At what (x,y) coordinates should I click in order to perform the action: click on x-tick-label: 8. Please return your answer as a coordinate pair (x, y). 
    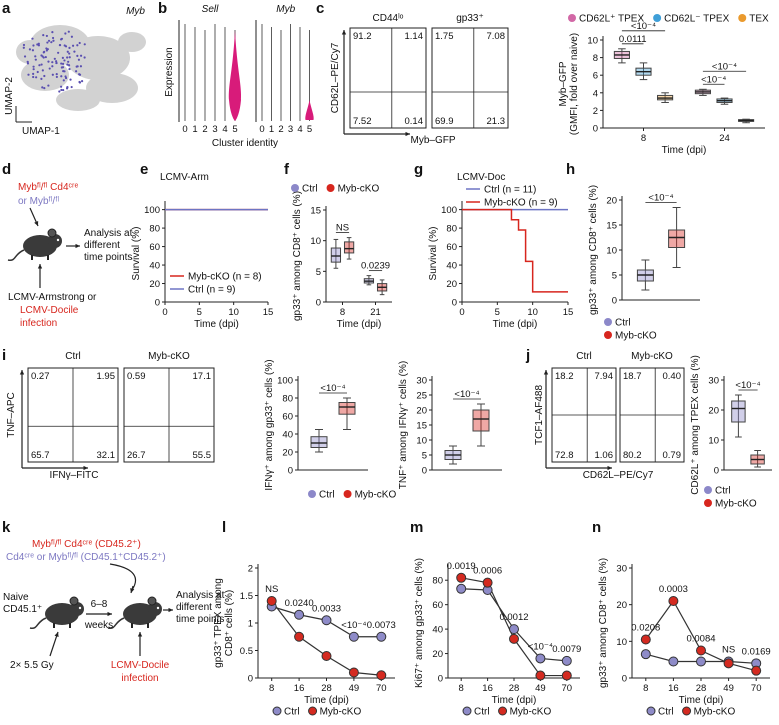
    Looking at the image, I should click on (645, 688).